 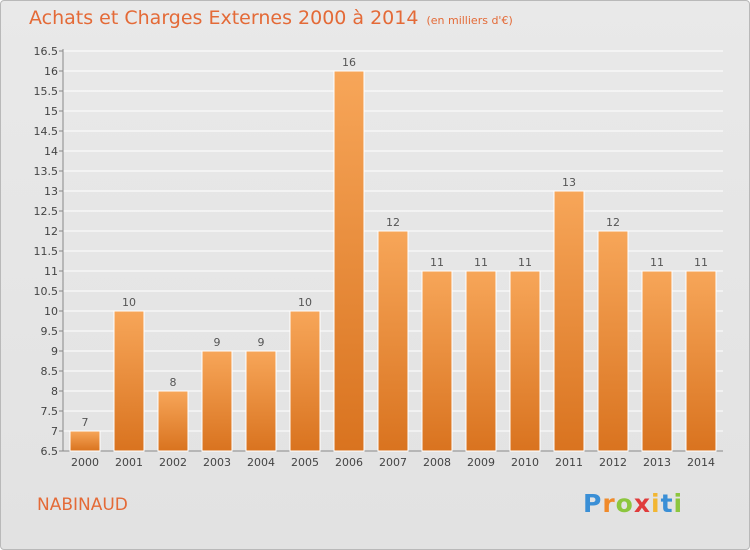 I want to click on y-tick-label: 7.5, so click(x=50, y=411).